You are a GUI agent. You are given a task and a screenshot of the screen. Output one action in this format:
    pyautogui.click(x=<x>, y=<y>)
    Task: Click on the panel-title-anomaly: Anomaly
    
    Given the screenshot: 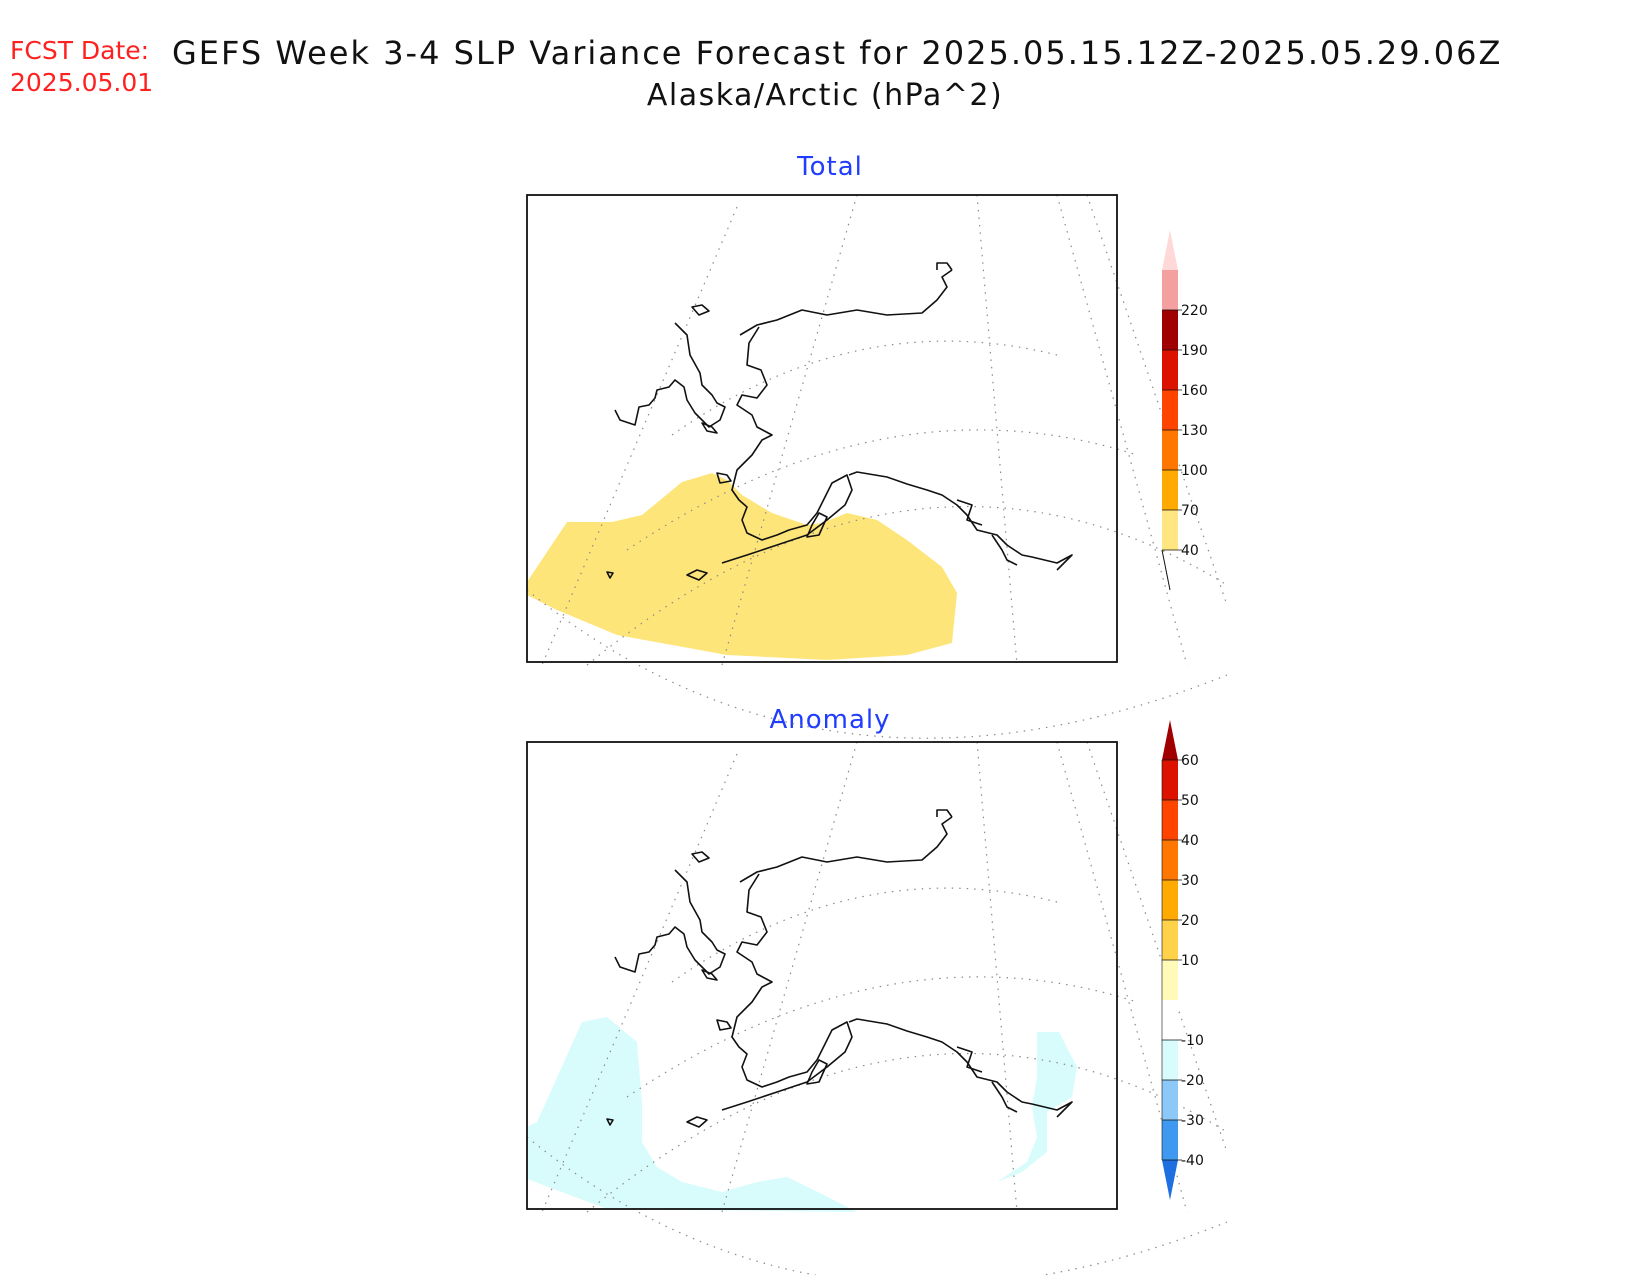 What is the action you would take?
    pyautogui.click(x=830, y=720)
    